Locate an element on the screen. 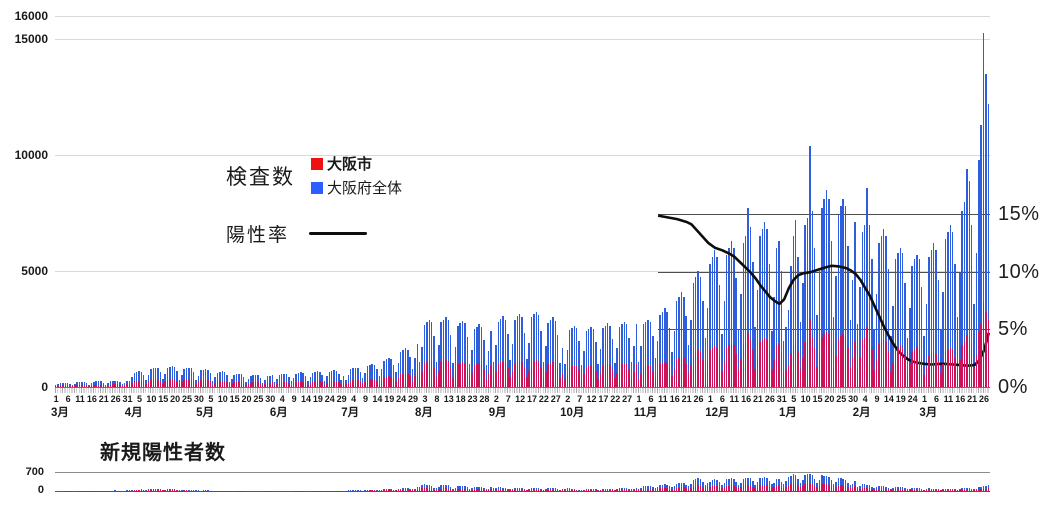 The width and height of the screenshot is (1040, 508). x-day-label: 26 is located at coordinates (984, 399).